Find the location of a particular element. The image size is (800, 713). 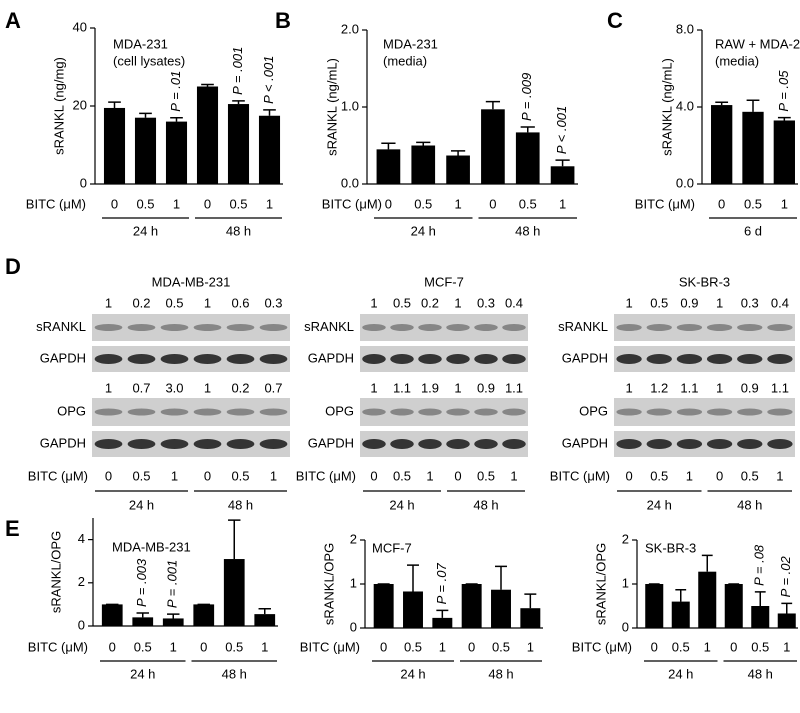

y-axis-label: sRANKL/OPG is located at coordinates (55, 572).